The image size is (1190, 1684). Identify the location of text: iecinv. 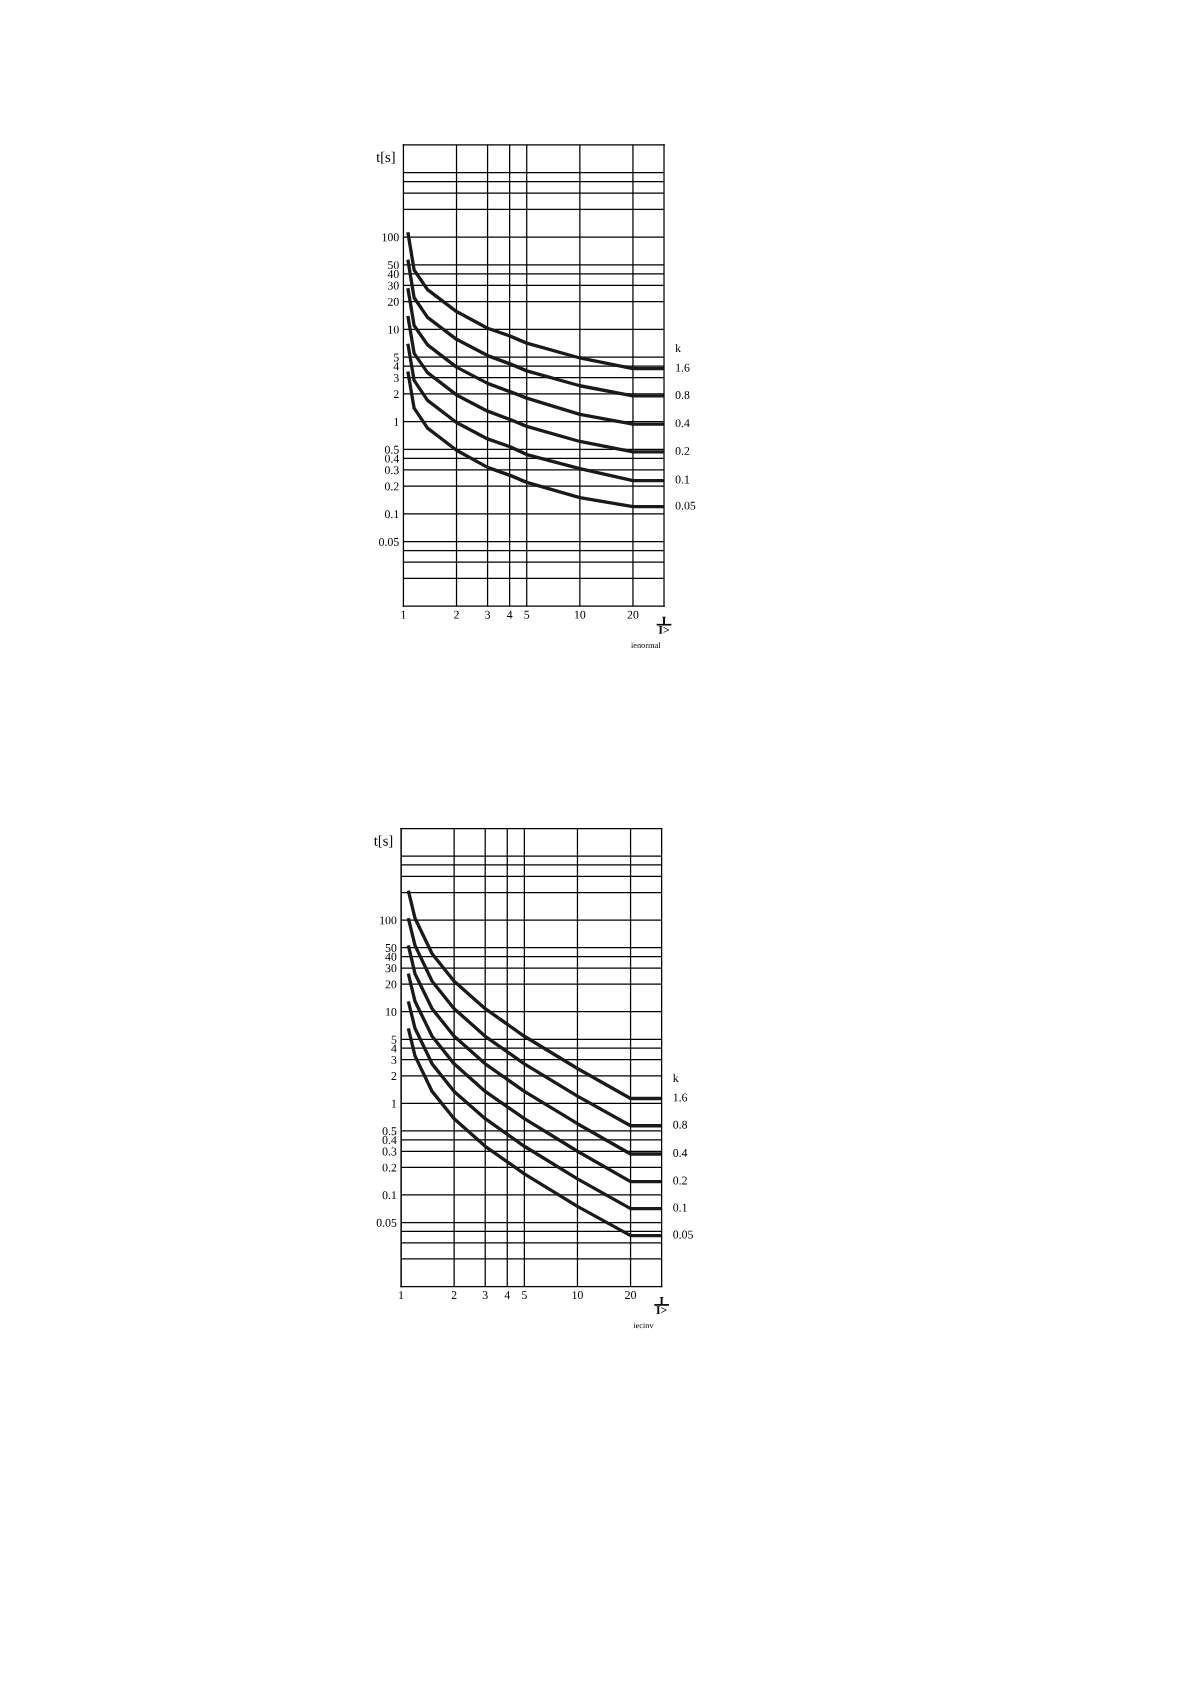
(643, 1325).